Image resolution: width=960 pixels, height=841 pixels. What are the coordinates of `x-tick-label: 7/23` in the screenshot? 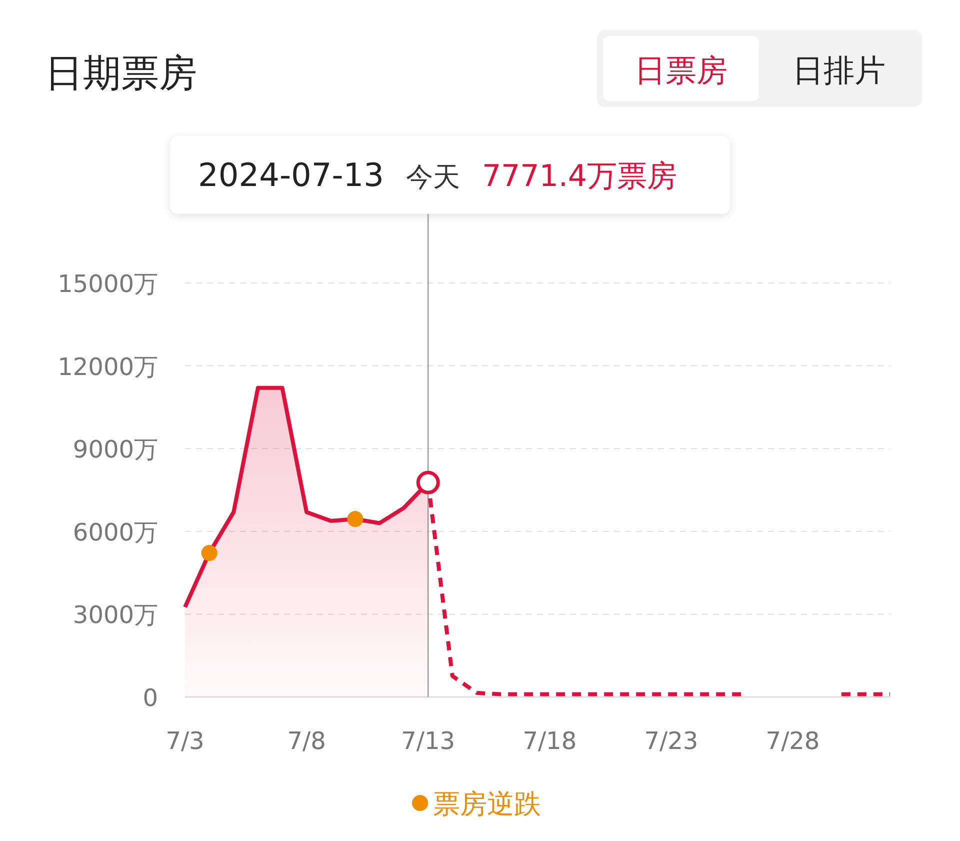 It's located at (671, 741).